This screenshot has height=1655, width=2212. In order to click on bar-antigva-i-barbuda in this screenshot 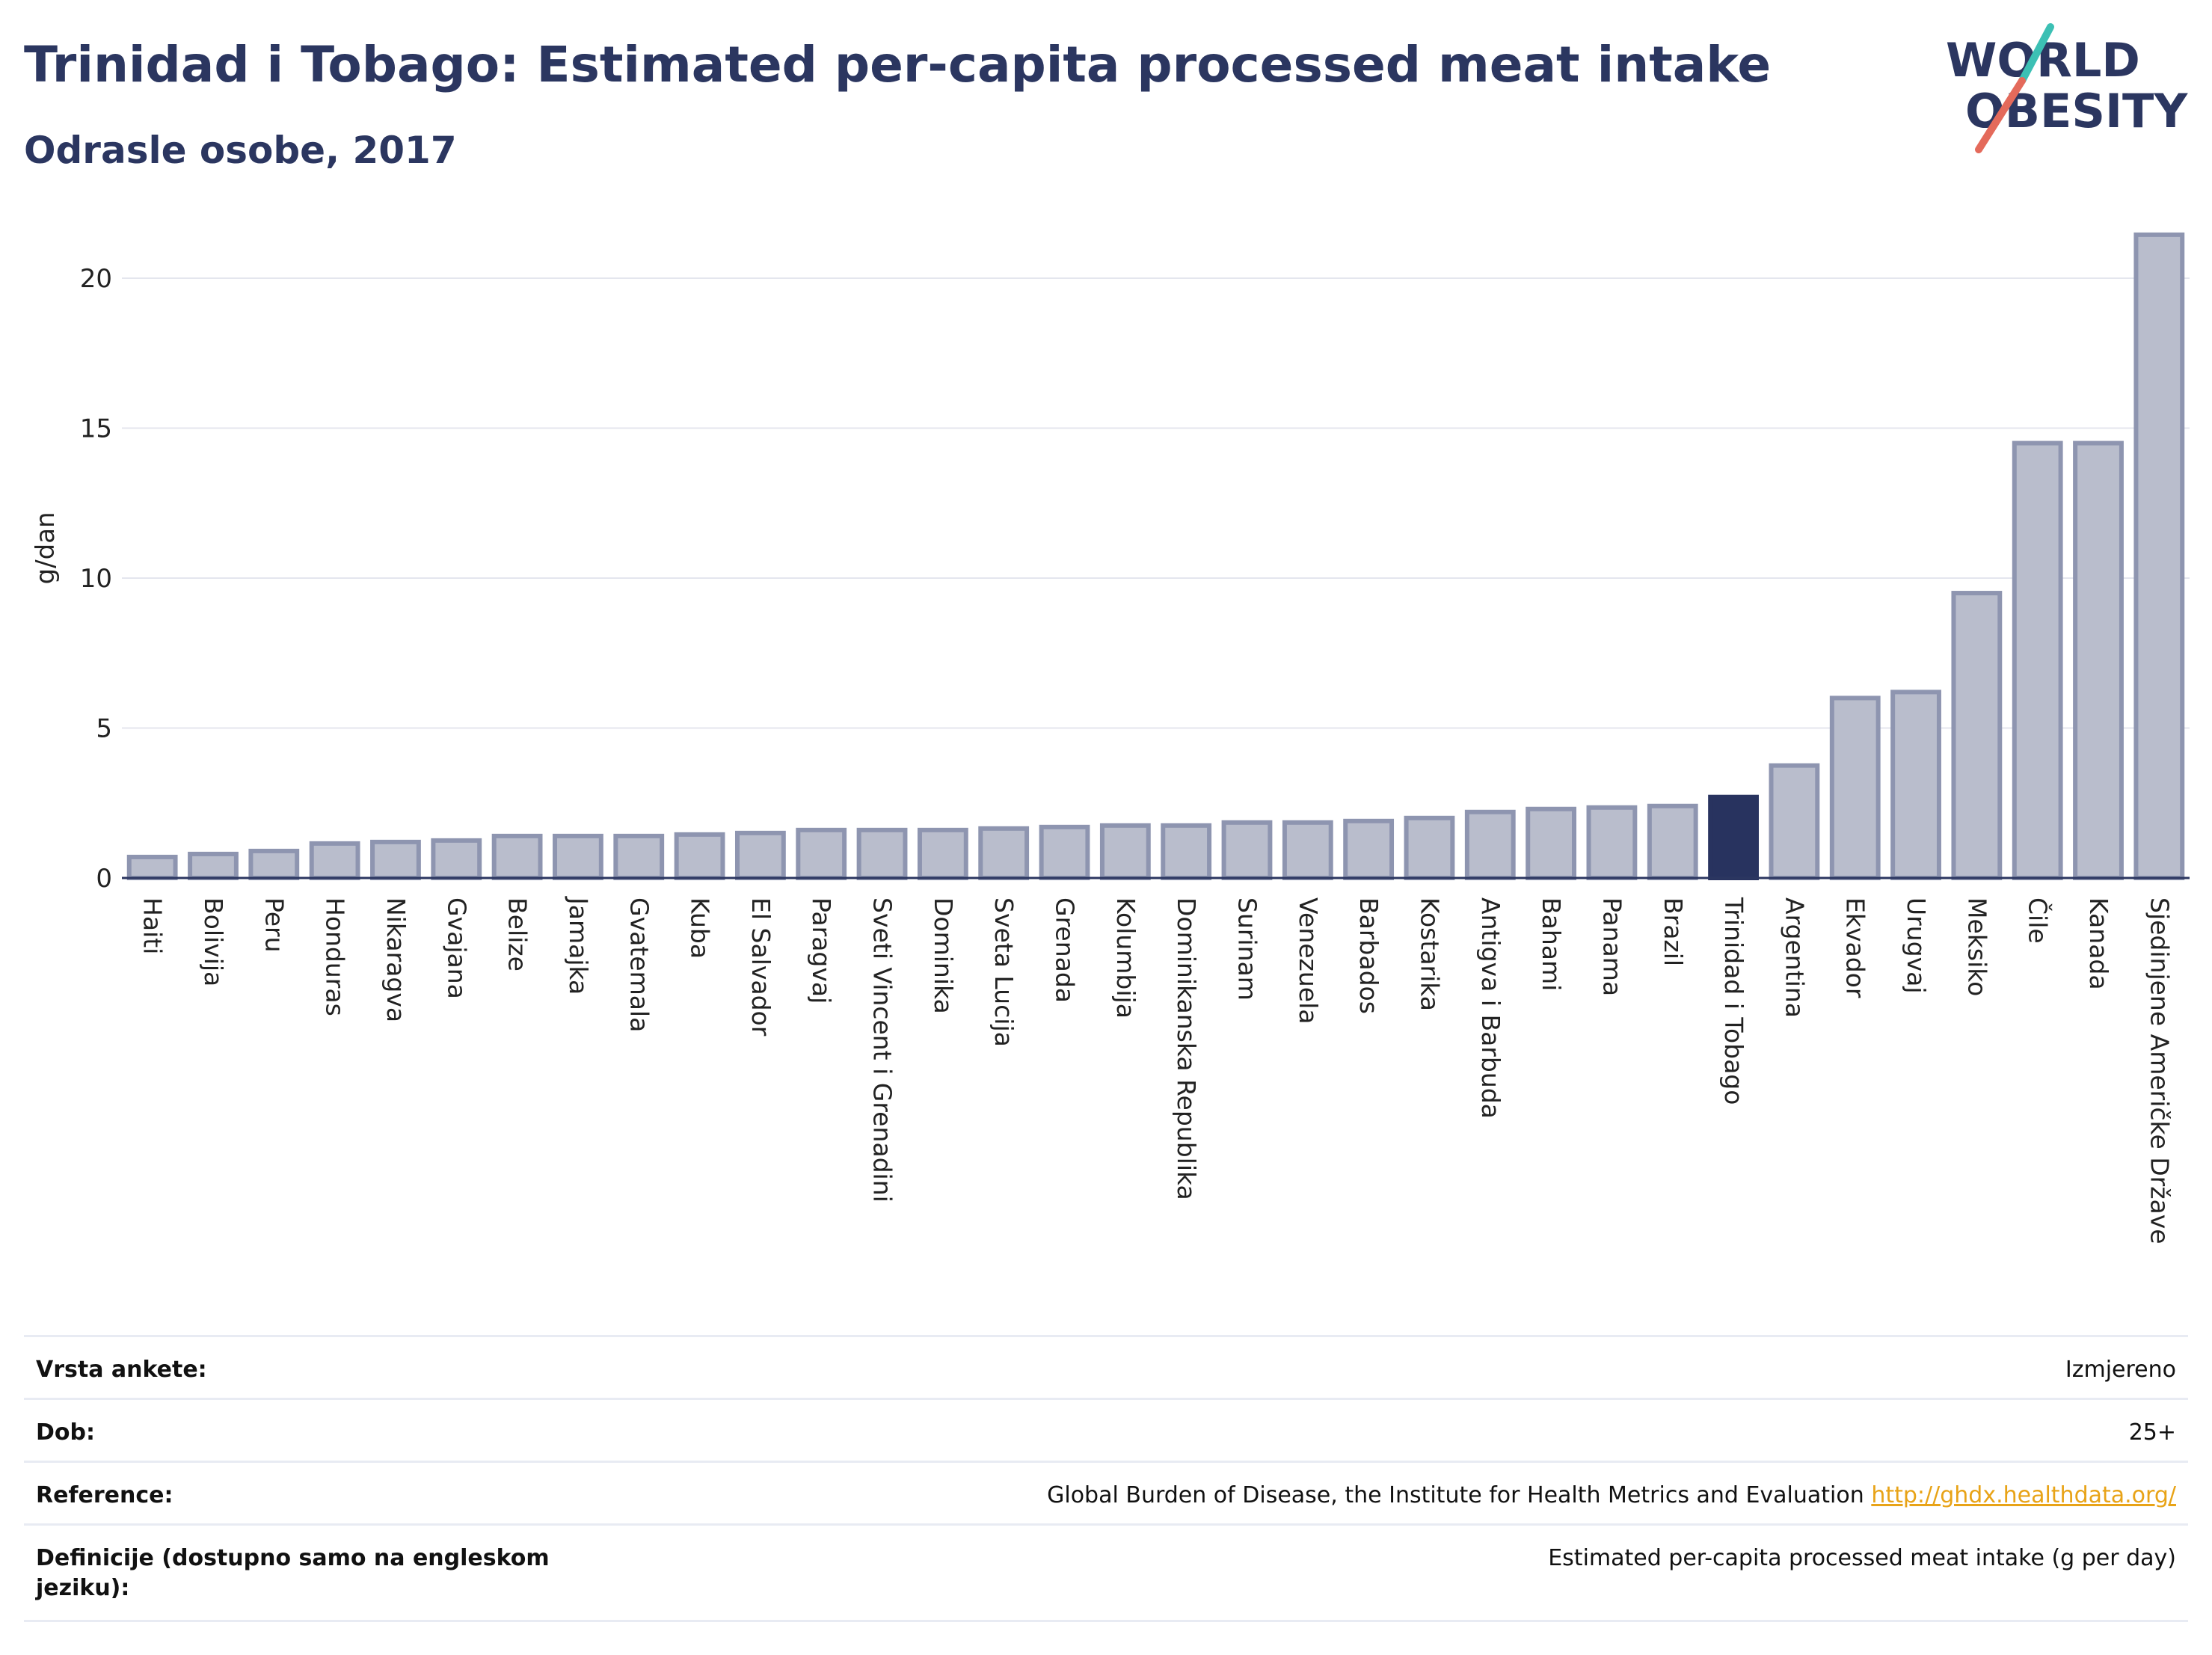, I will do `click(1490, 845)`.